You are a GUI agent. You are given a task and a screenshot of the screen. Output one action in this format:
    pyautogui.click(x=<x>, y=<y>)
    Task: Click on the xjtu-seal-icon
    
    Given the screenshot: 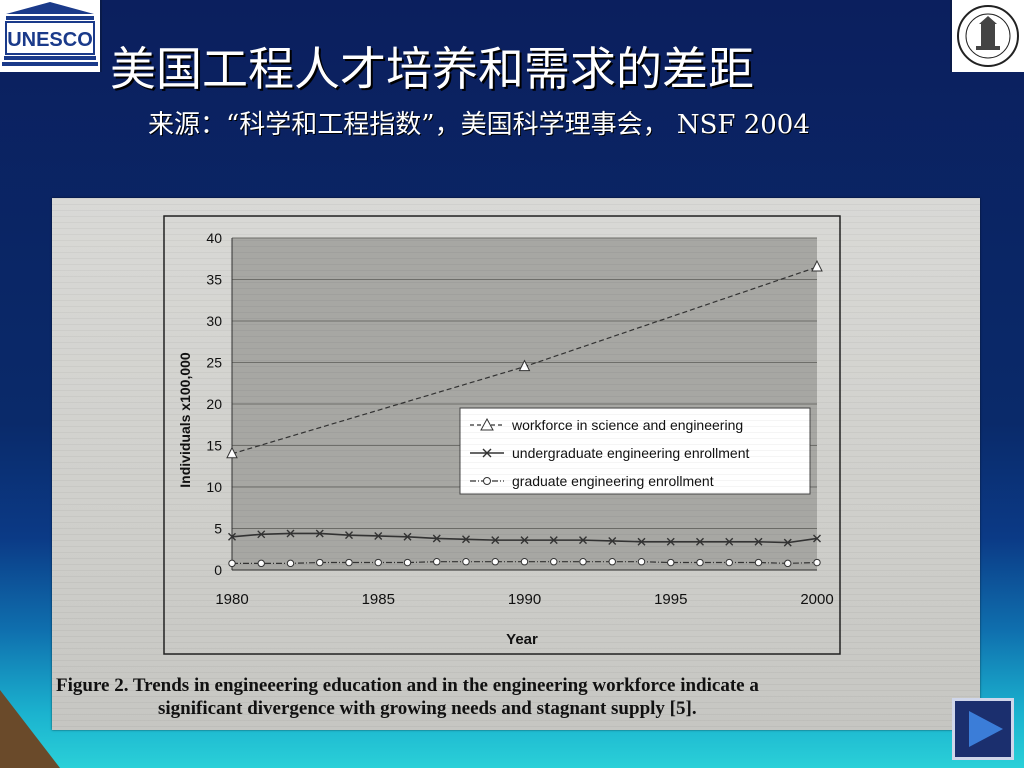 What is the action you would take?
    pyautogui.click(x=988, y=36)
    